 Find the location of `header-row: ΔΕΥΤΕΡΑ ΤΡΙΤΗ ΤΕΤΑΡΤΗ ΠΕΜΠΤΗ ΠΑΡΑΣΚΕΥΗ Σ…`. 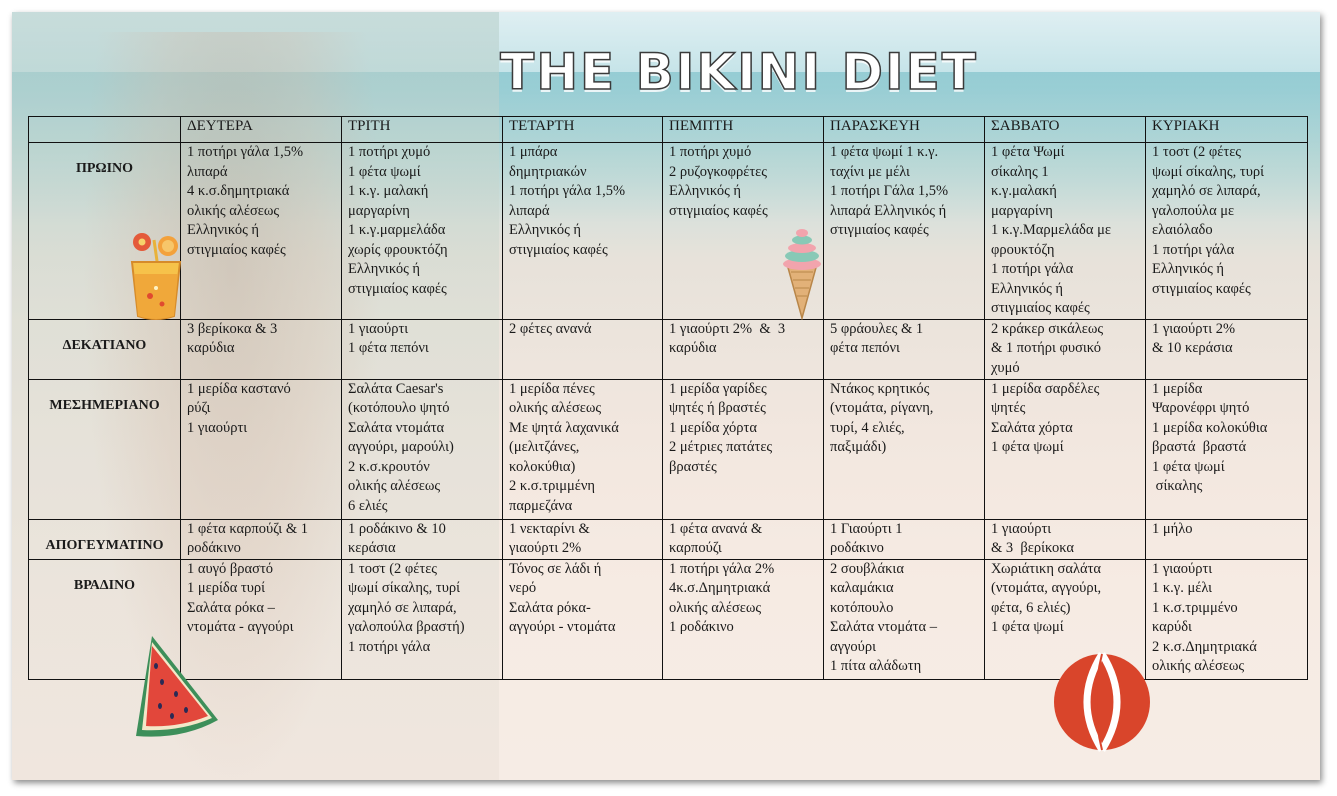

header-row: ΔΕΥΤΕΡΑ ΤΡΙΤΗ ΤΕΤΑΡΤΗ ΠΕΜΠΤΗ ΠΑΡΑΣΚΕΥΗ Σ… is located at coordinates (668, 129).